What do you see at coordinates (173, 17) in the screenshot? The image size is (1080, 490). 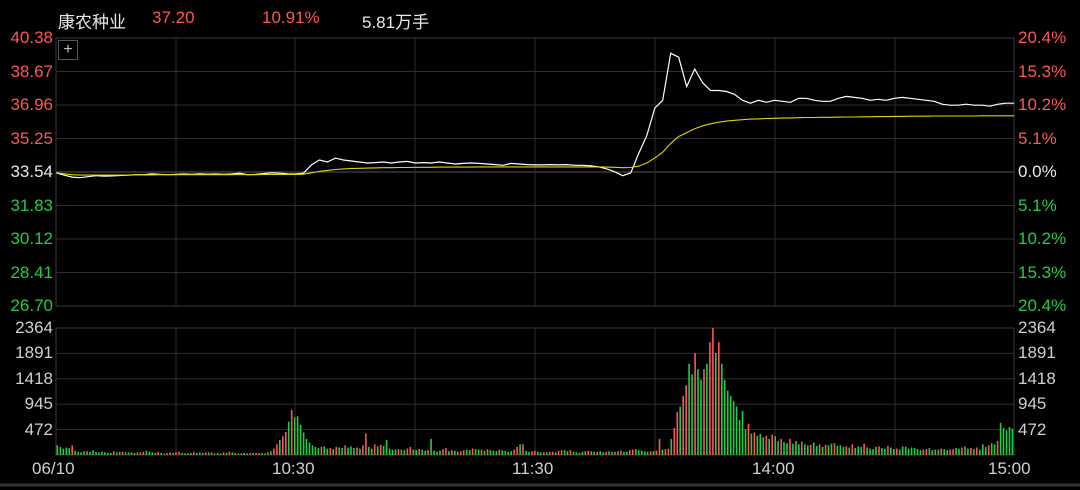 I see `current-price: 37.20` at bounding box center [173, 17].